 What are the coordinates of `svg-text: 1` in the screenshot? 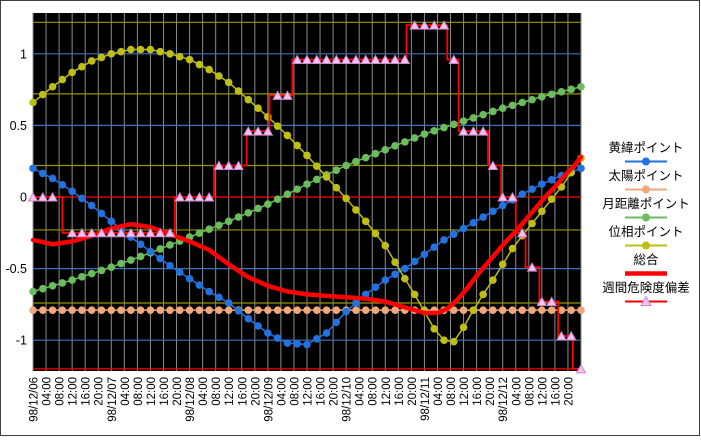 It's located at (23, 54).